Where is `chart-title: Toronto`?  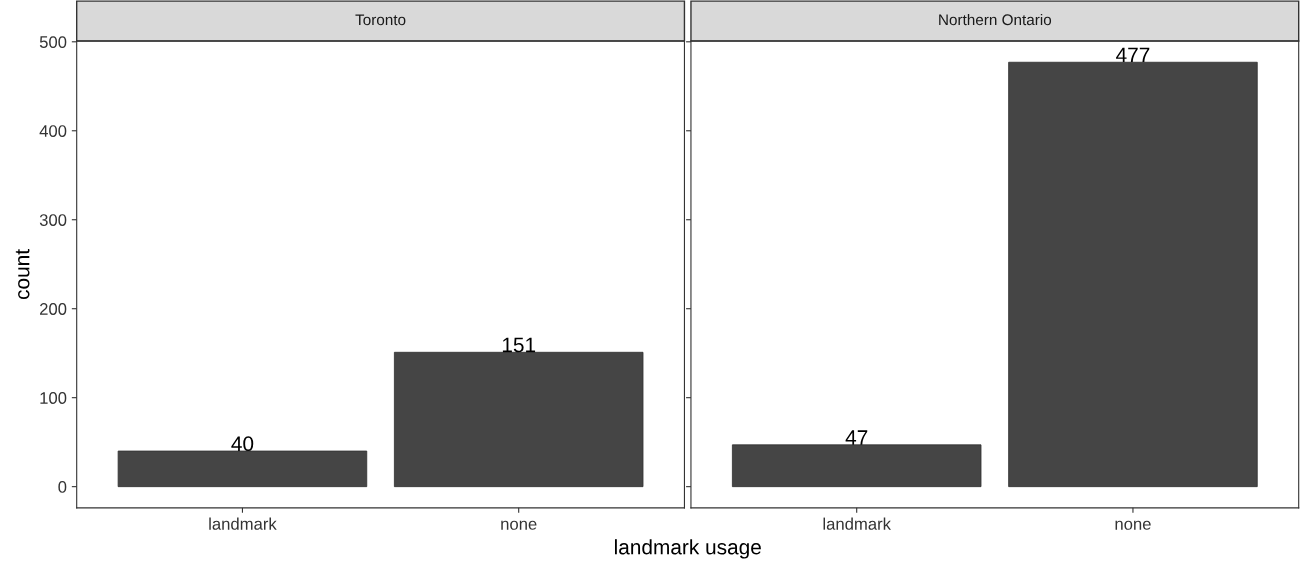 chart-title: Toronto is located at coordinates (380, 20).